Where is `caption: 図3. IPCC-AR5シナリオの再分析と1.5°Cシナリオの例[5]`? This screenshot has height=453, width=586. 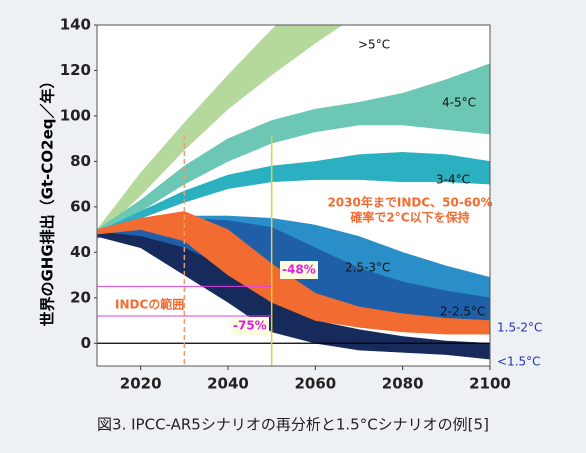
caption: 図3. IPCC-AR5シナリオの再分析と1.5°Cシナリオの例[5] is located at coordinates (293, 425).